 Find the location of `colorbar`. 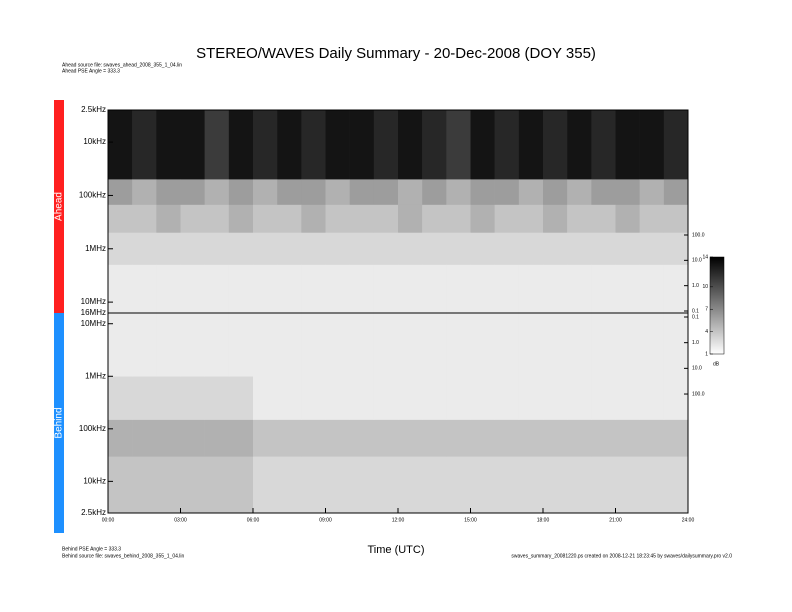

colorbar is located at coordinates (717, 305).